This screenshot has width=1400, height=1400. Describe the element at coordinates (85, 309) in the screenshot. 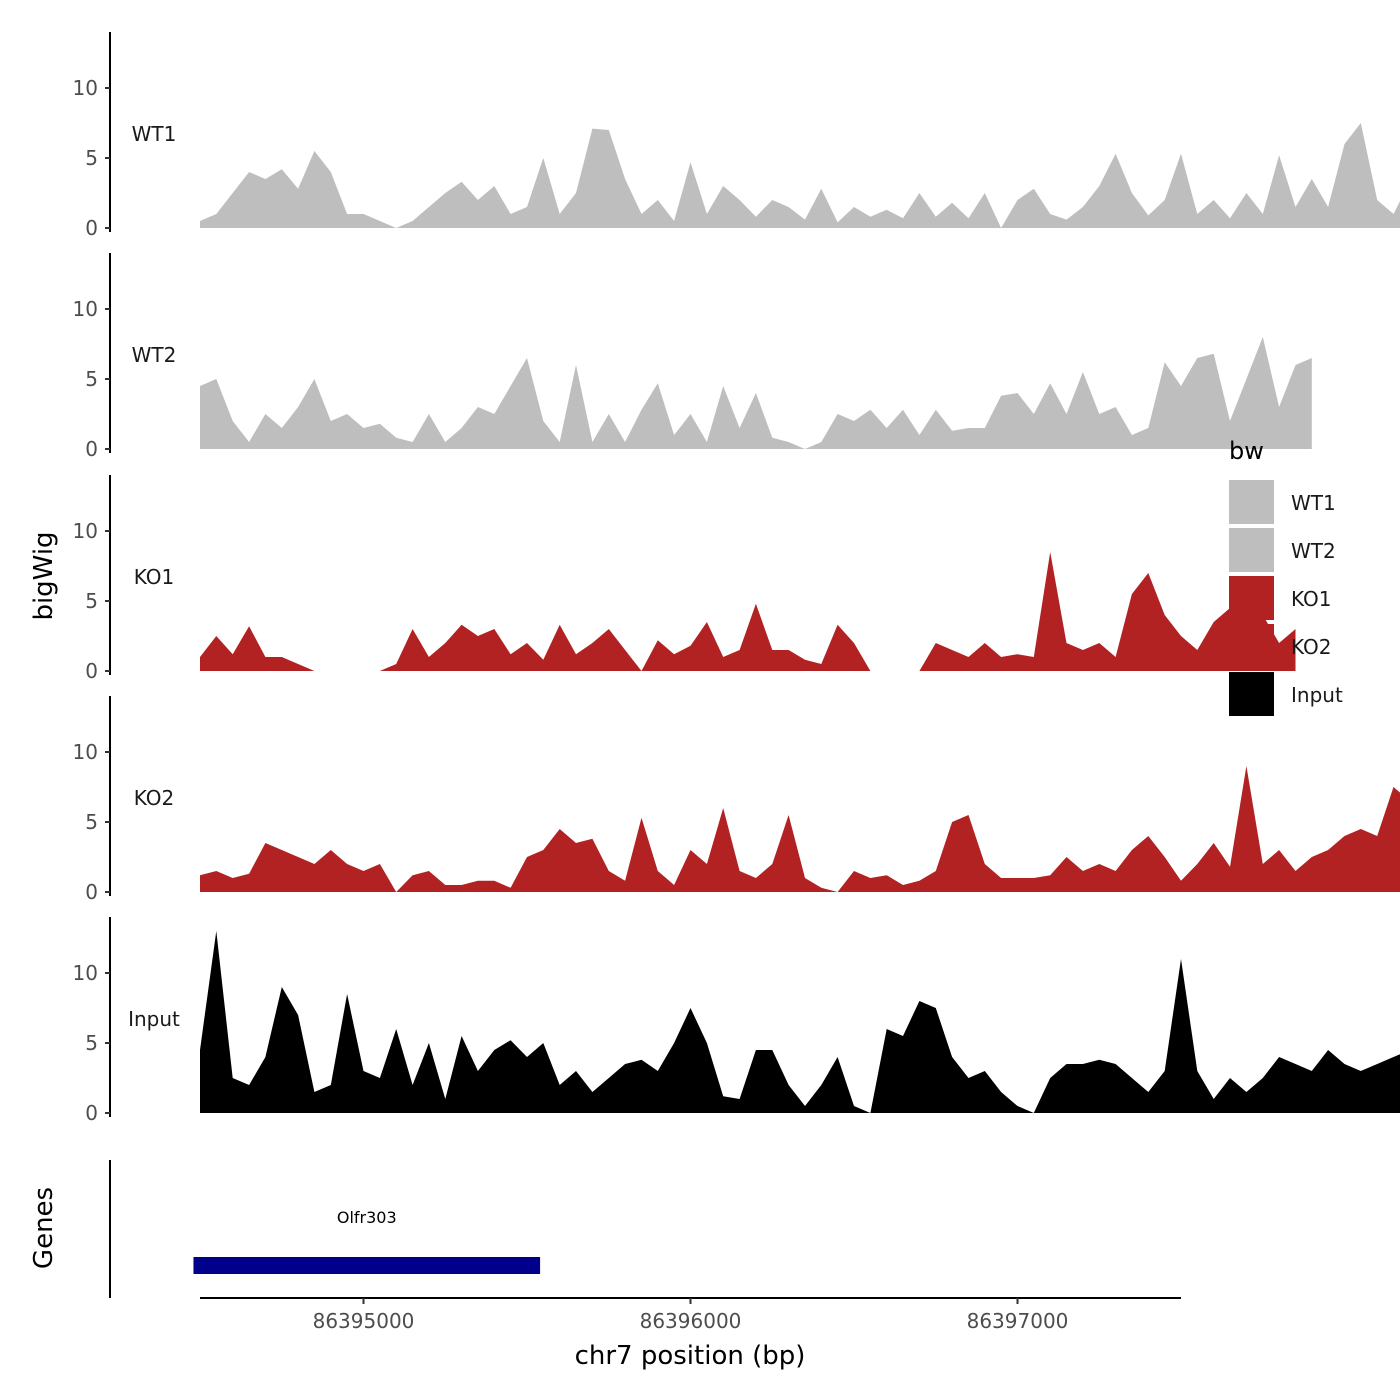

I see `y-tick-label-wt2: 10` at that location.